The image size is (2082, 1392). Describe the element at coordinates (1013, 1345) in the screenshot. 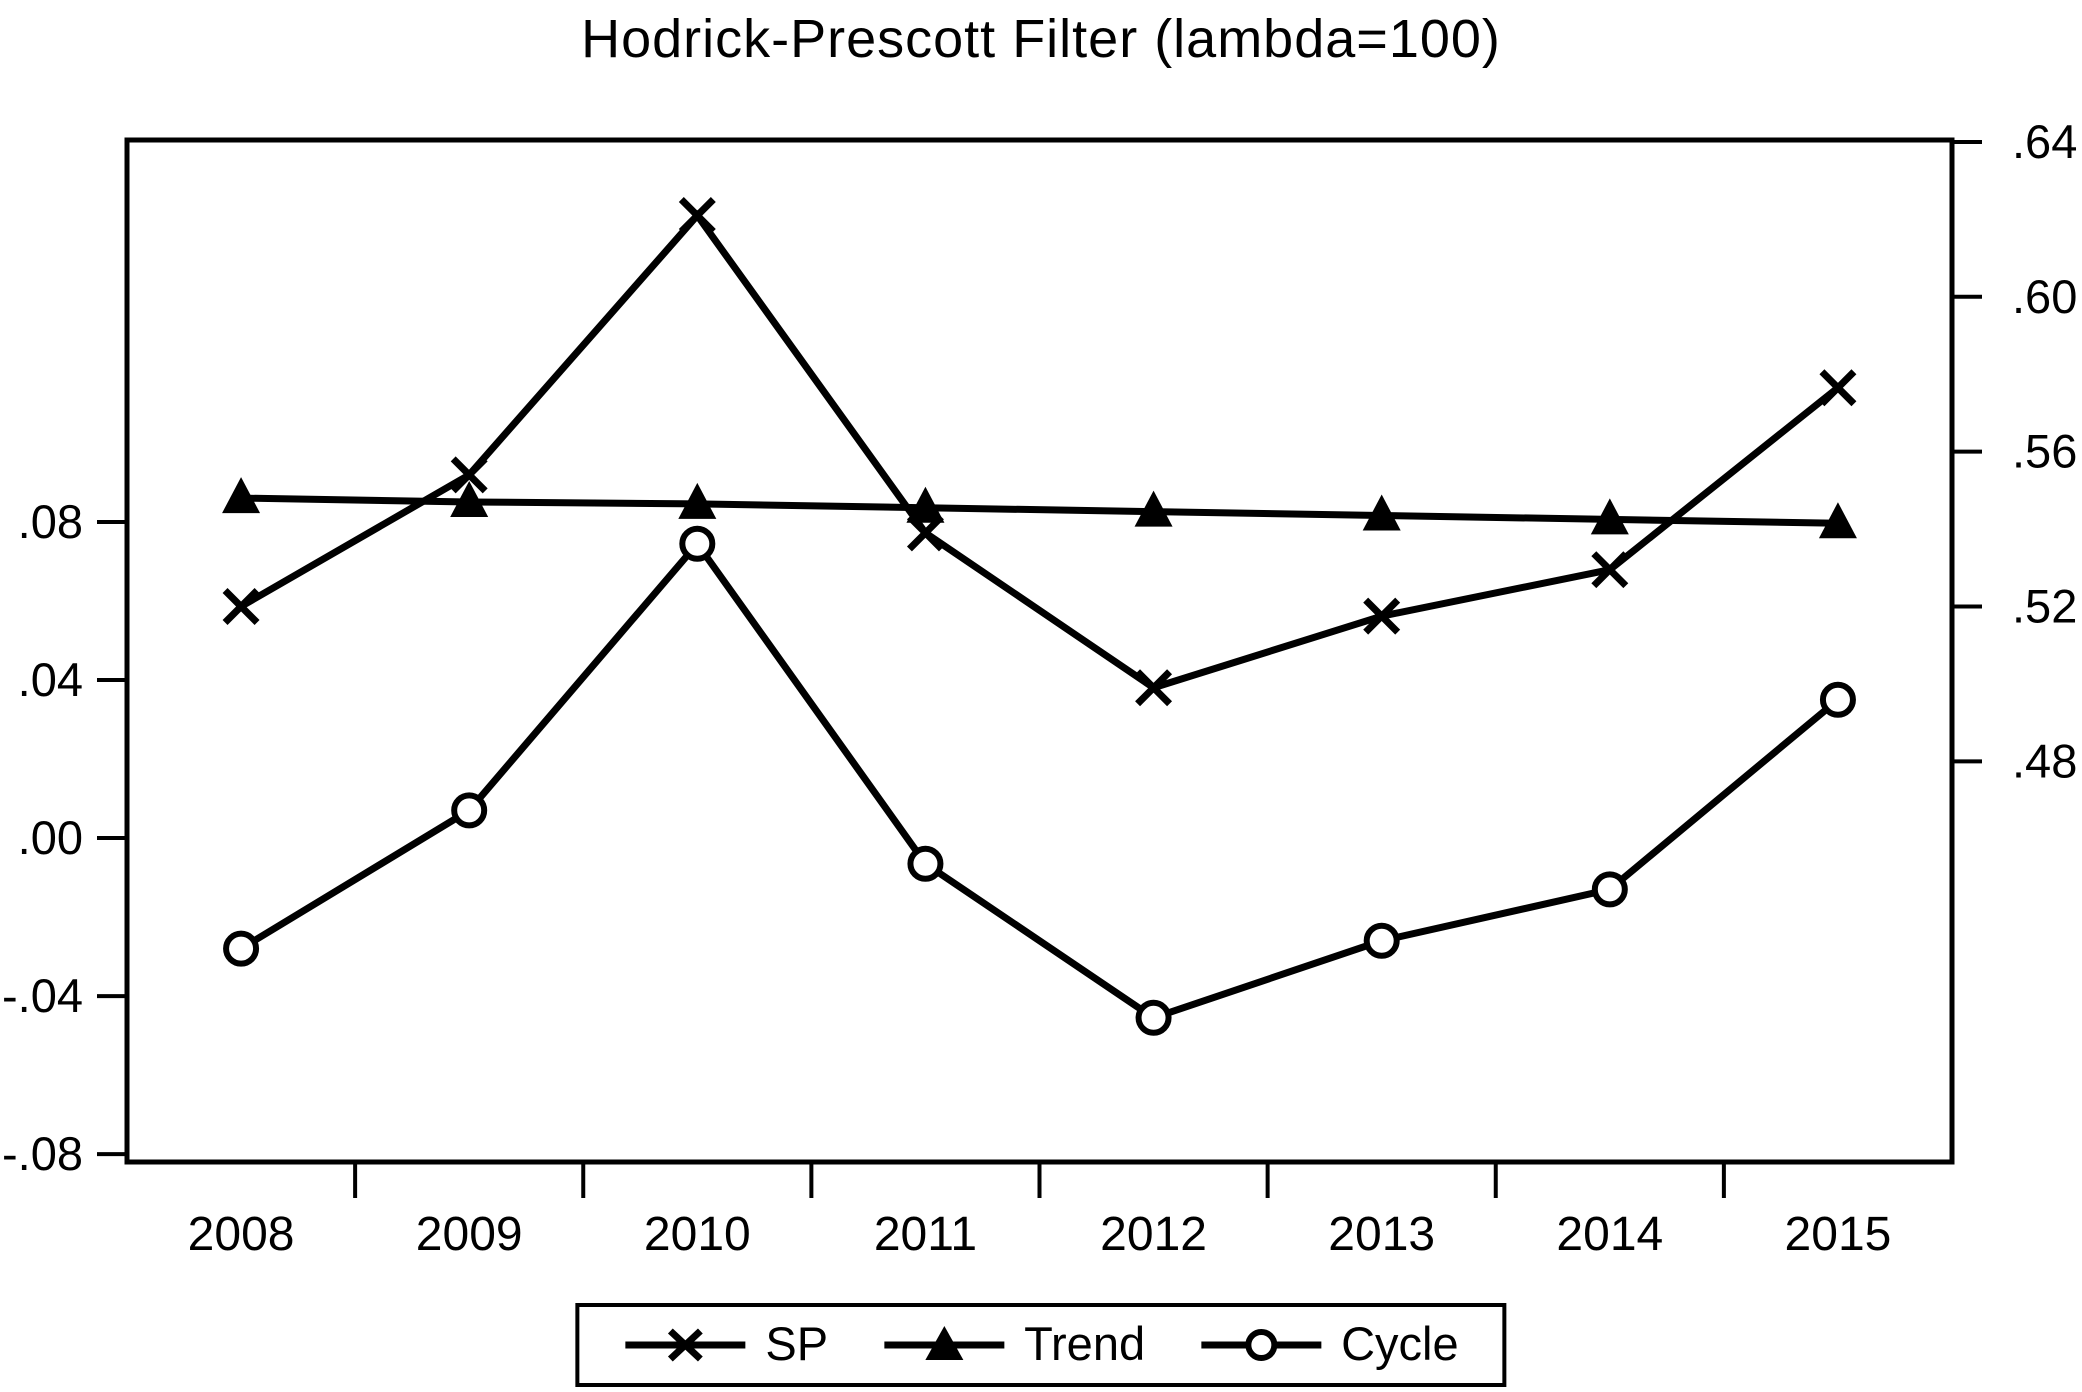

I see `legend-item-trend: Trend` at that location.